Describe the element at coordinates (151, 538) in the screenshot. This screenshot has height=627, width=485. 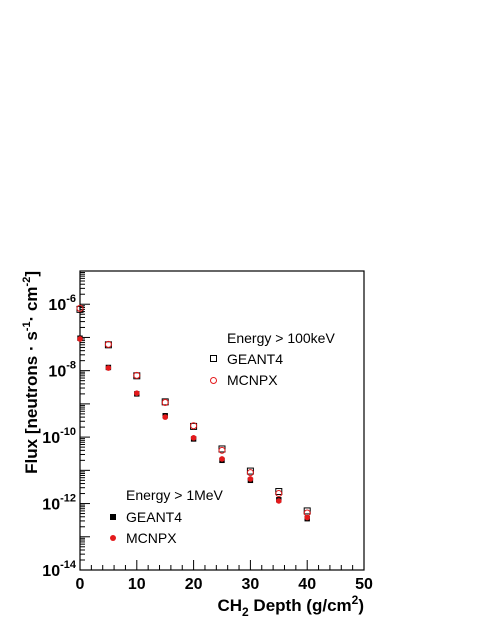
I see `legend-mcnpx-label-1mev: MCNPX` at that location.